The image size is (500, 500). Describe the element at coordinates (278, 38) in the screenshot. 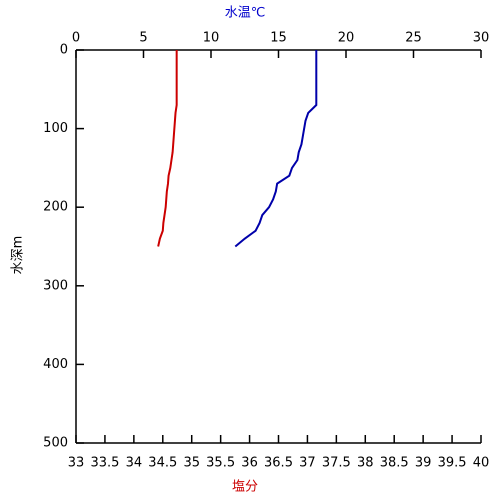

I see `x2-tick-label: 15` at that location.